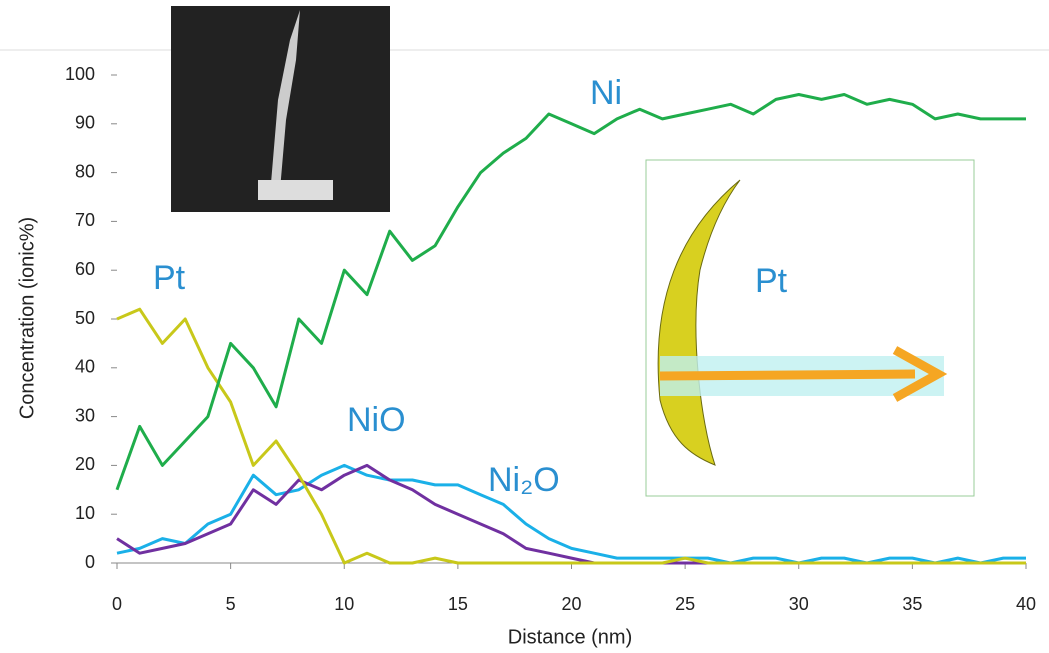 This screenshot has height=653, width=1049. I want to click on y-tick-label: 70, so click(85, 220).